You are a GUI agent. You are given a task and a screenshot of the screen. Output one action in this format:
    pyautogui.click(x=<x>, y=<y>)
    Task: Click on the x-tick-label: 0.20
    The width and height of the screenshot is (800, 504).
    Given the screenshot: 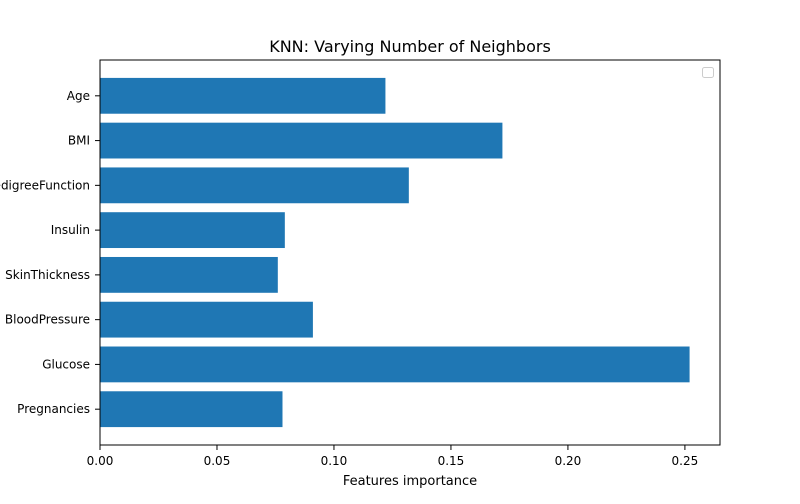 What is the action you would take?
    pyautogui.click(x=568, y=461)
    